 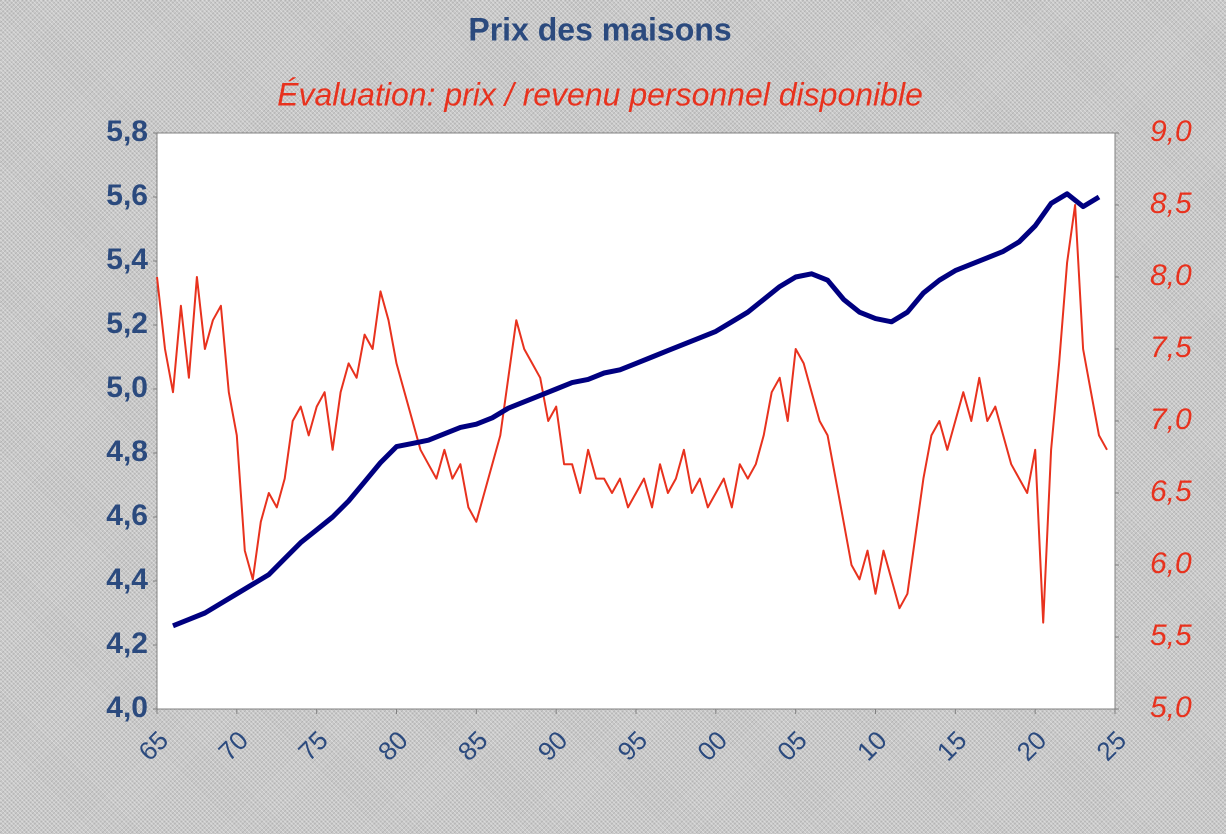 I want to click on y-tick-label: 4,8, so click(x=127, y=451).